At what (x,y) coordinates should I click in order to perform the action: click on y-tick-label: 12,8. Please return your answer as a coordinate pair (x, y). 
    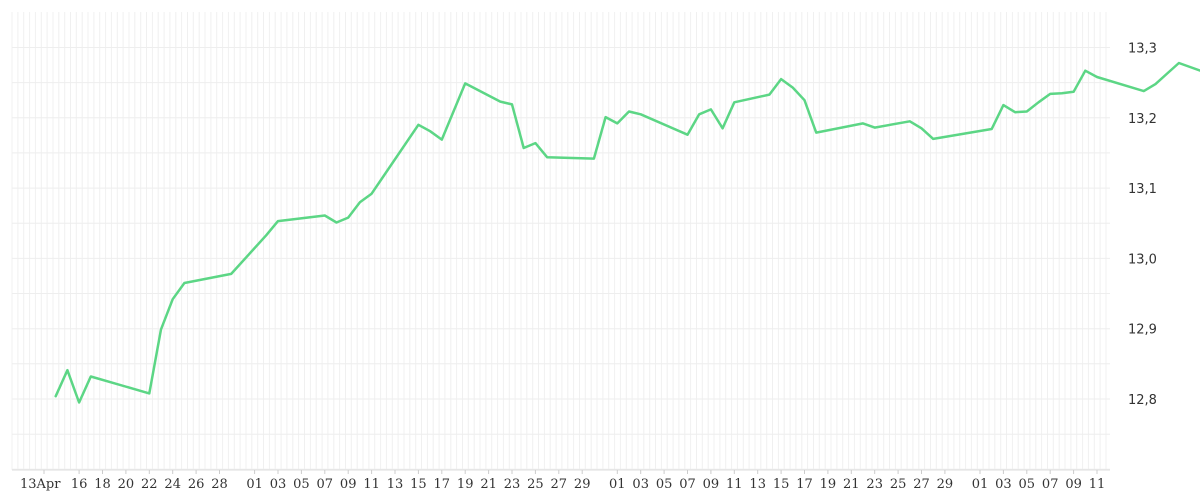
    Looking at the image, I should click on (1142, 400).